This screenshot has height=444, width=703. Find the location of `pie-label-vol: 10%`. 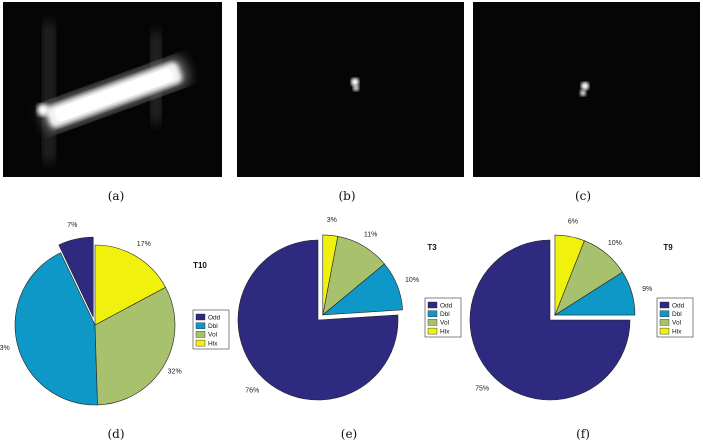

pie-label-vol: 10% is located at coordinates (615, 243).